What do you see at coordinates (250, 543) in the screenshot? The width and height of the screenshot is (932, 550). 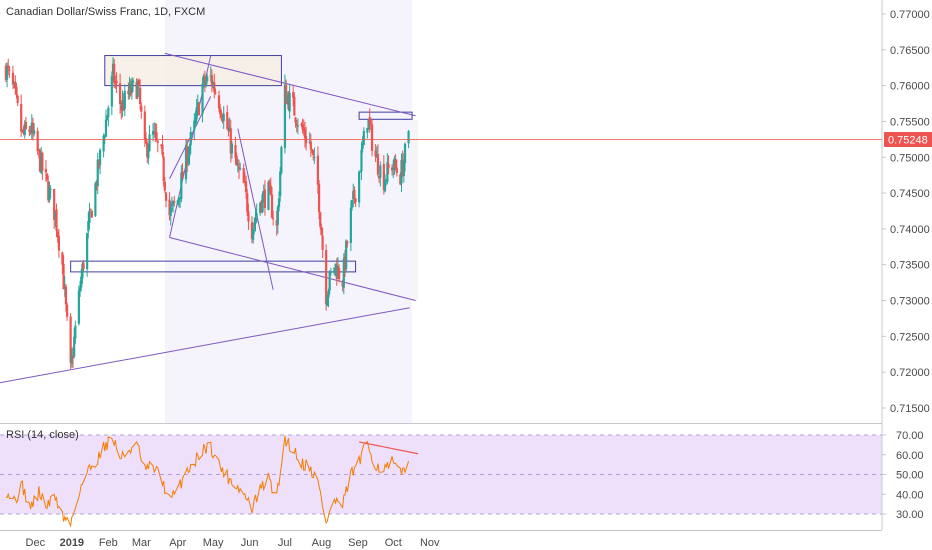 I see `time-tick-label: Jun` at bounding box center [250, 543].